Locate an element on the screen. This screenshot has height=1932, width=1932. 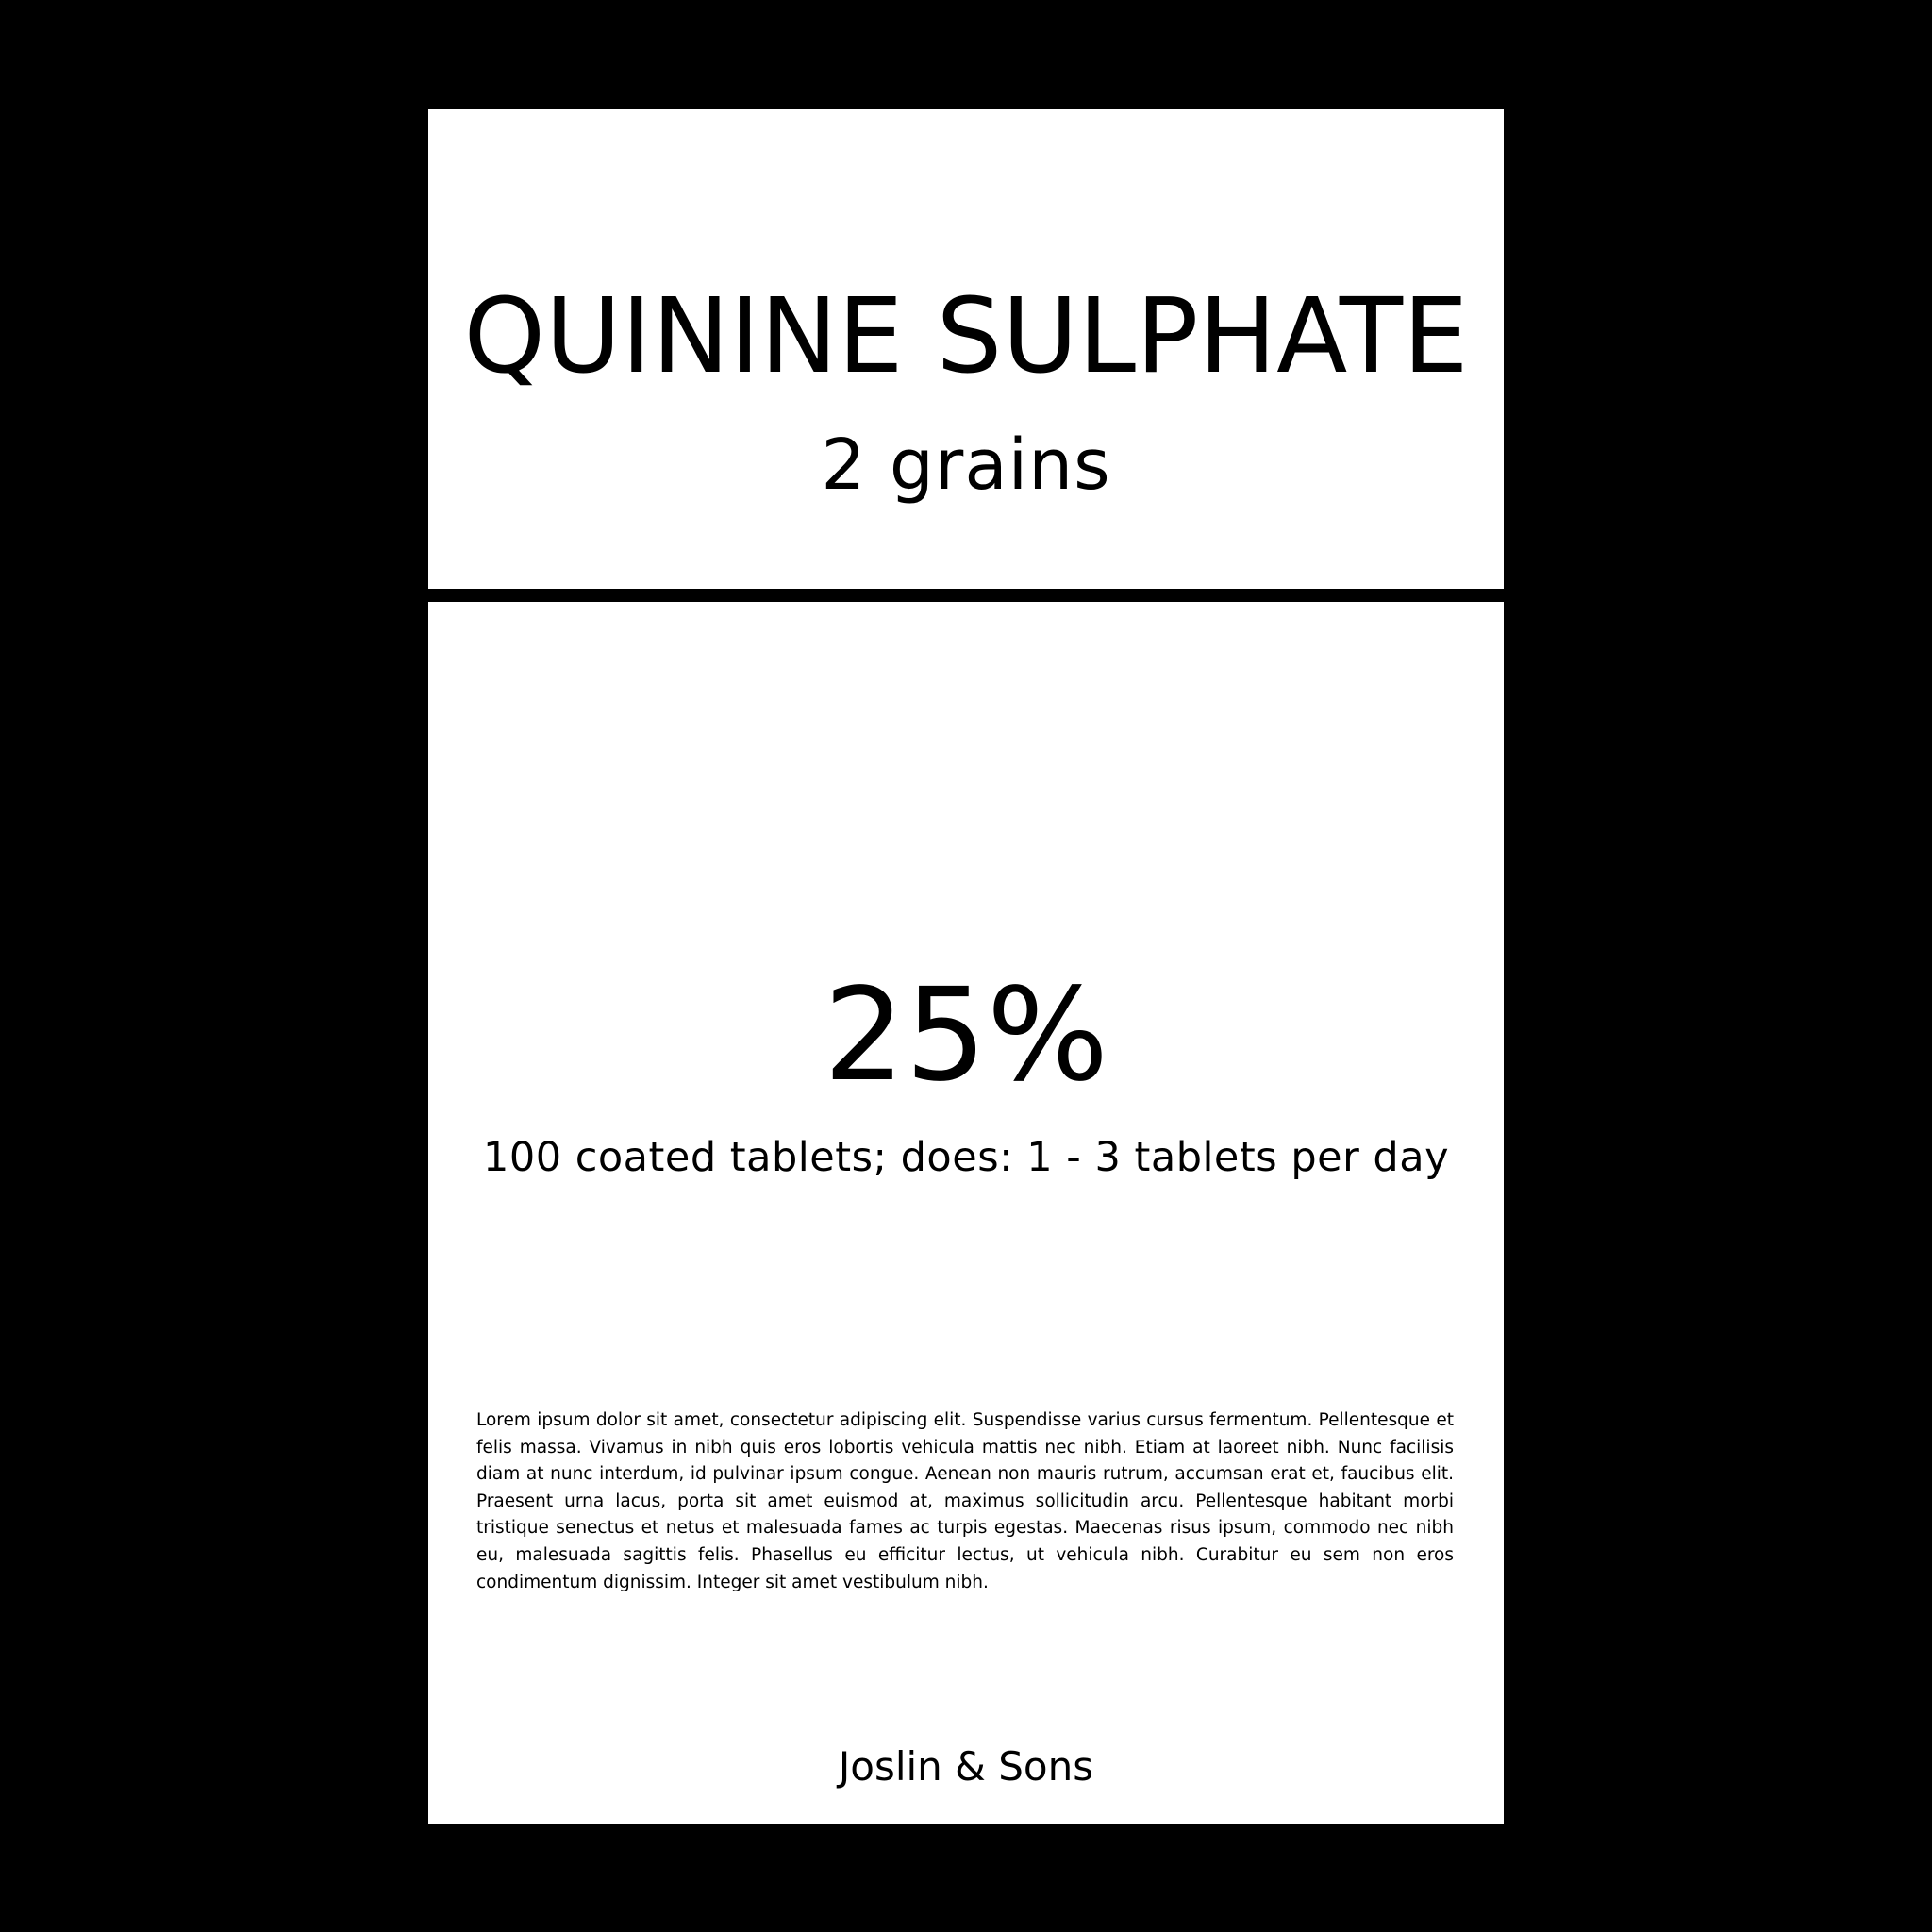
product-strength: 2 grains is located at coordinates (966, 466).